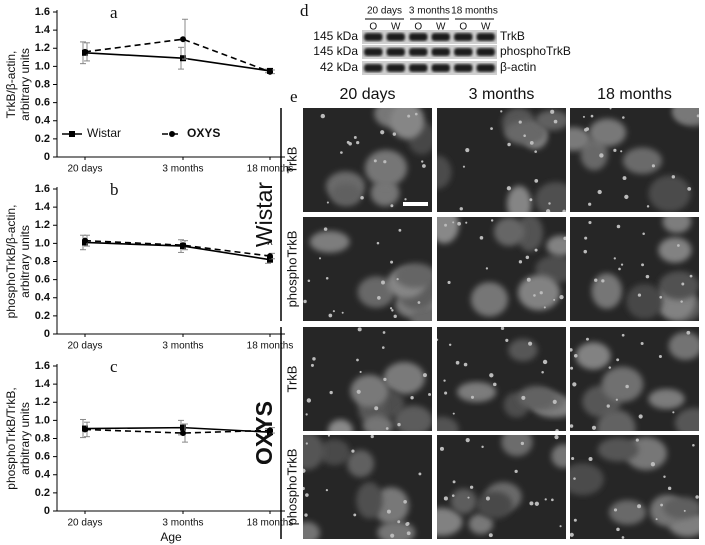 The height and width of the screenshot is (545, 705). I want to click on y-tick-label: 0.4, so click(43, 475).